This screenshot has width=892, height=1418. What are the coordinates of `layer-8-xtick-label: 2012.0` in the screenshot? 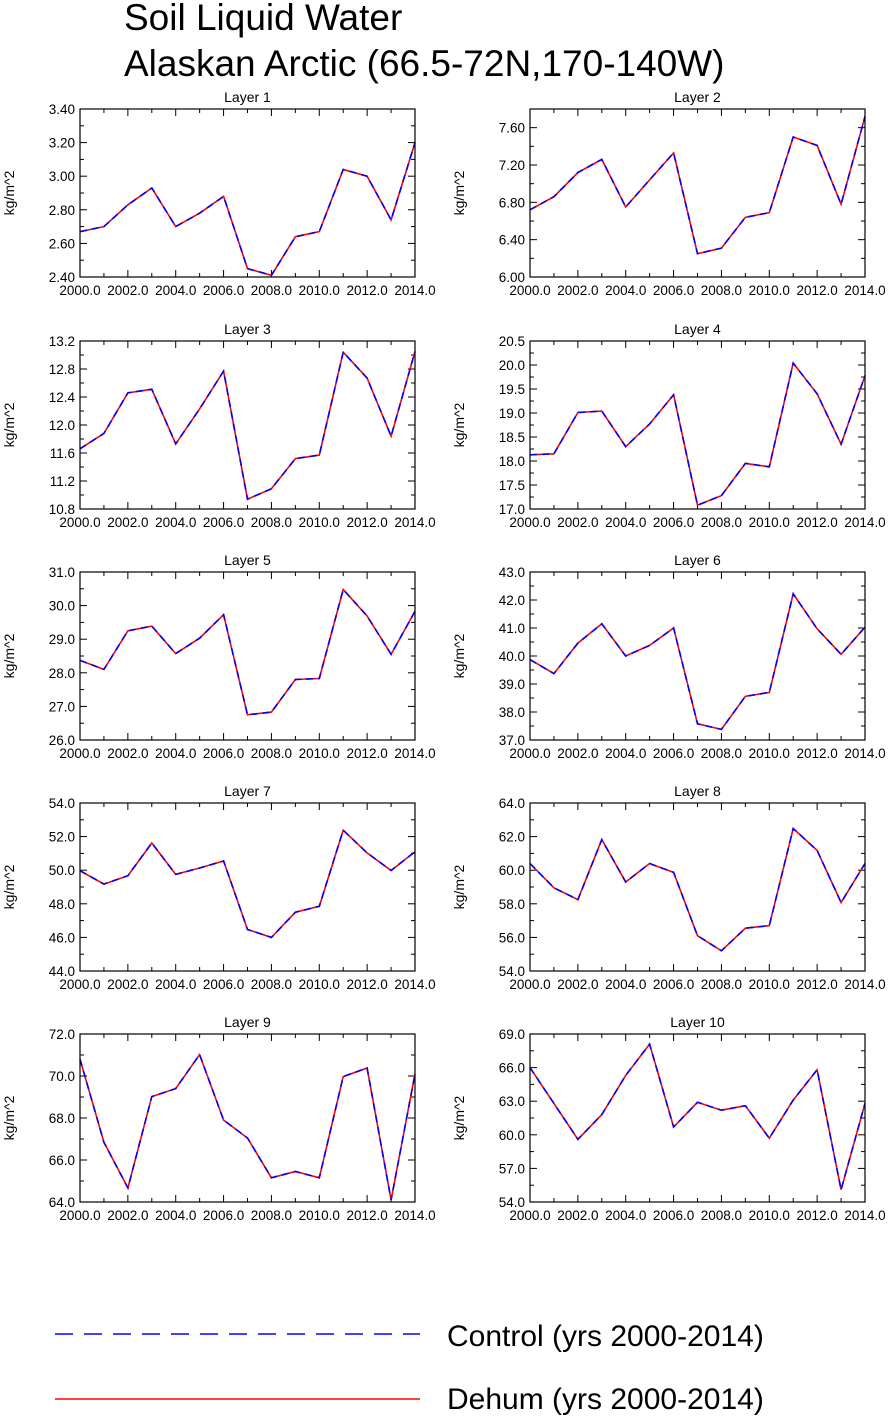 It's located at (816, 984).